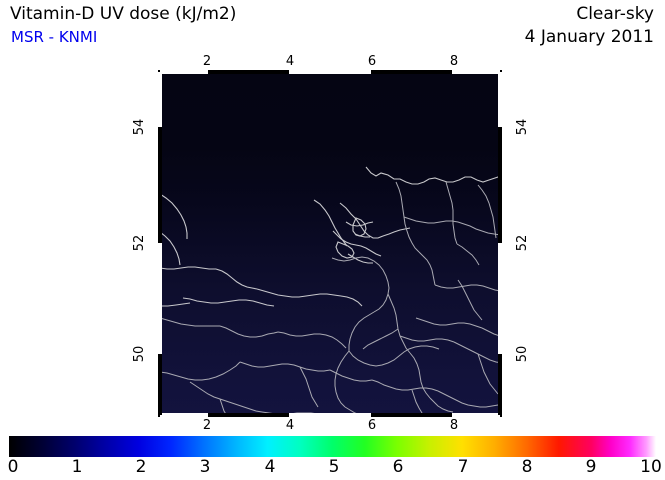 This screenshot has width=665, height=480. What do you see at coordinates (54, 37) in the screenshot?
I see `data-source-label: MSR - KNMI` at bounding box center [54, 37].